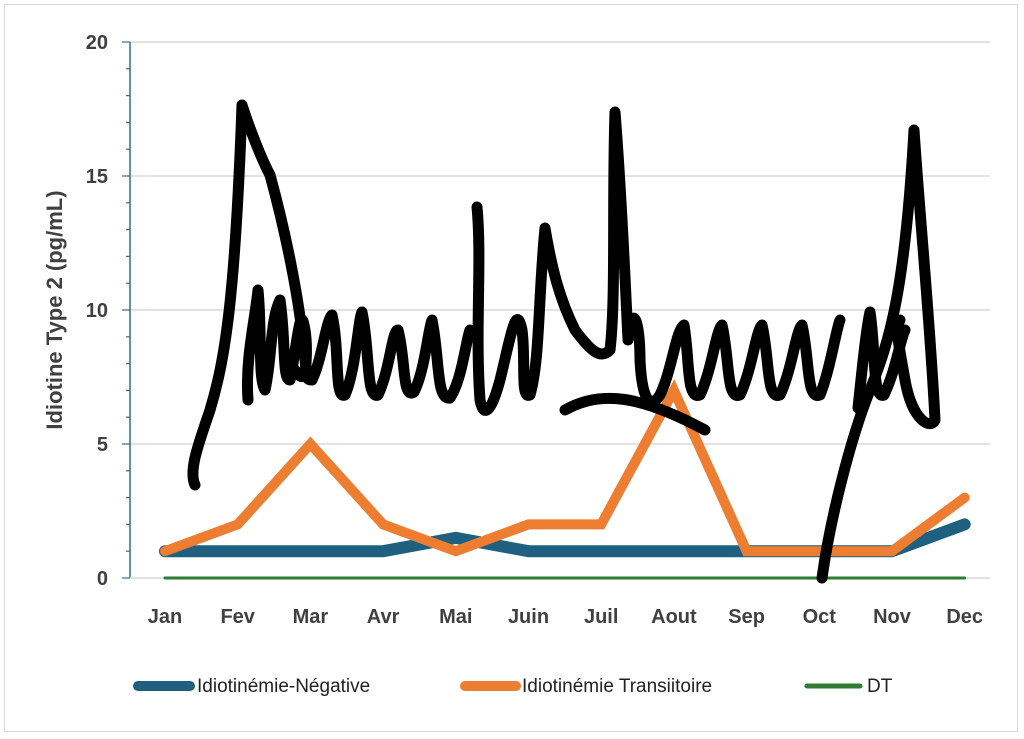  What do you see at coordinates (880, 686) in the screenshot?
I see `legend-label: DT` at bounding box center [880, 686].